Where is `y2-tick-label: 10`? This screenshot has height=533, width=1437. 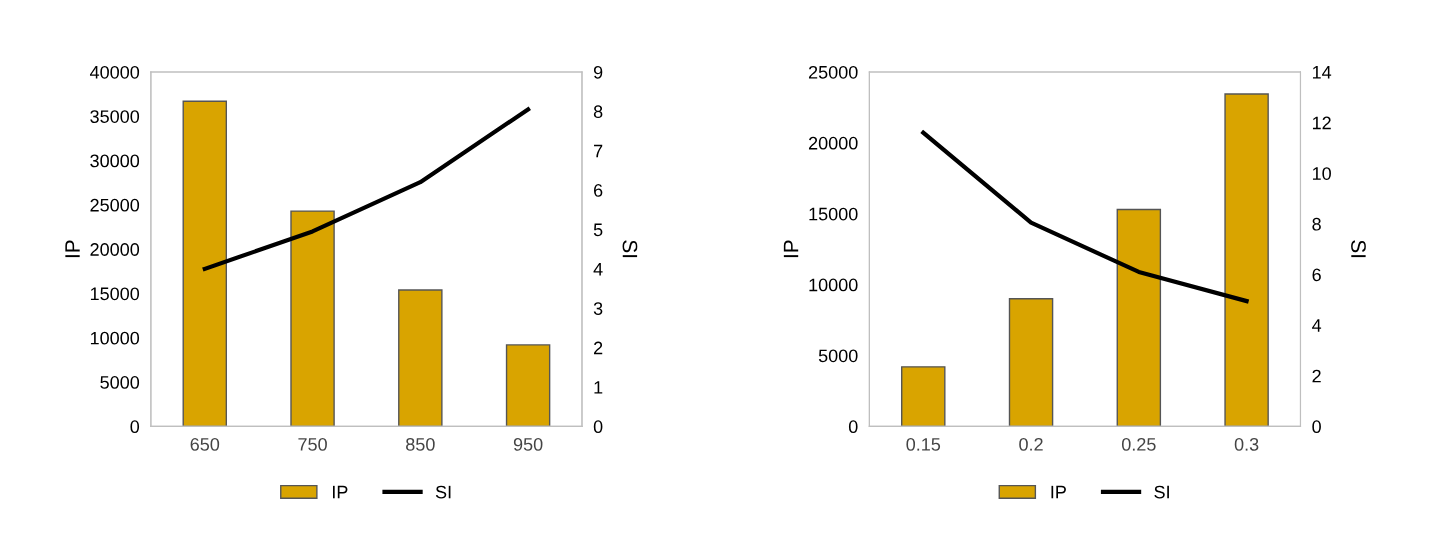 y2-tick-label: 10 is located at coordinates (1321, 173).